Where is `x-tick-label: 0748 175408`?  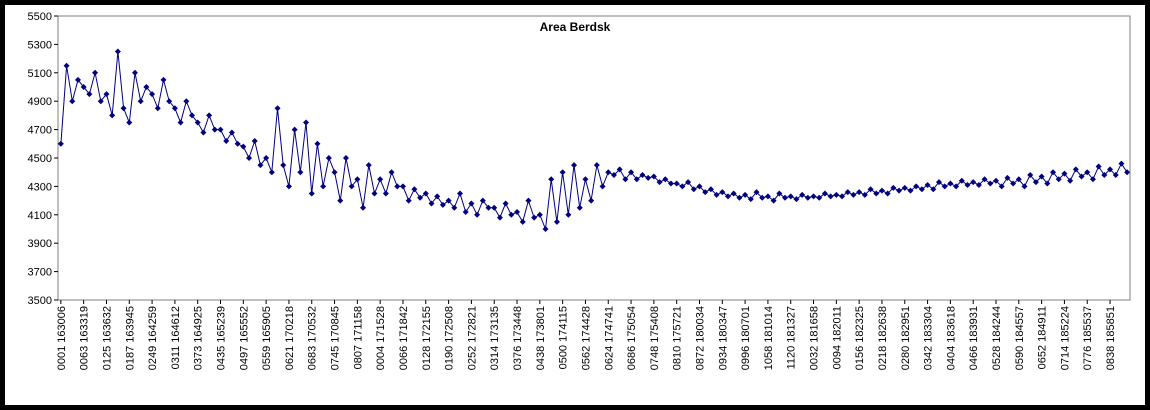 x-tick-label: 0748 175408 is located at coordinates (655, 338).